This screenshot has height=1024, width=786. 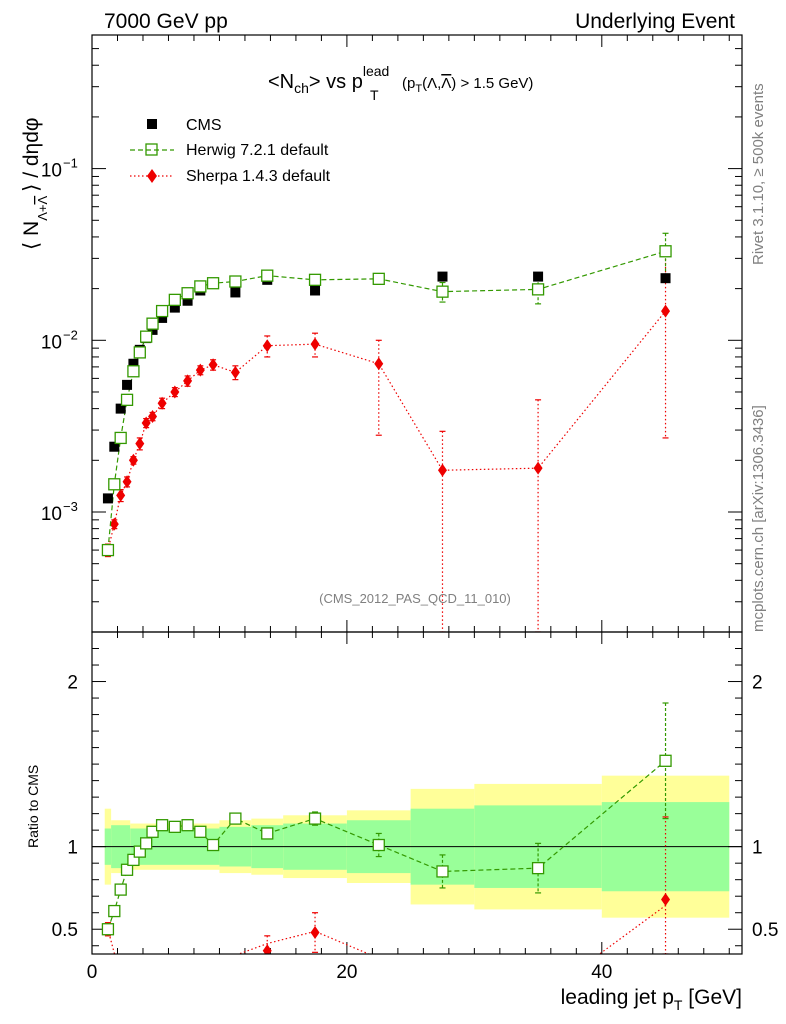 What do you see at coordinates (92, 972) in the screenshot?
I see `x-tick-label: 0` at bounding box center [92, 972].